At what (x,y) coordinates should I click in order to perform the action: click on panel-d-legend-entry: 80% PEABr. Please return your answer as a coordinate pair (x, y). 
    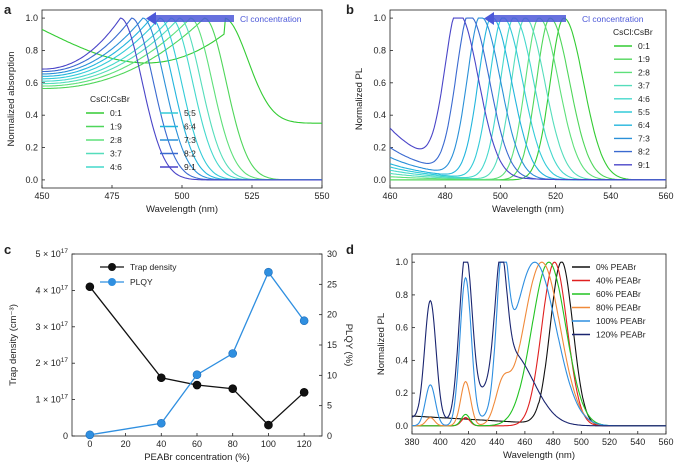
    Looking at the image, I should click on (618, 308).